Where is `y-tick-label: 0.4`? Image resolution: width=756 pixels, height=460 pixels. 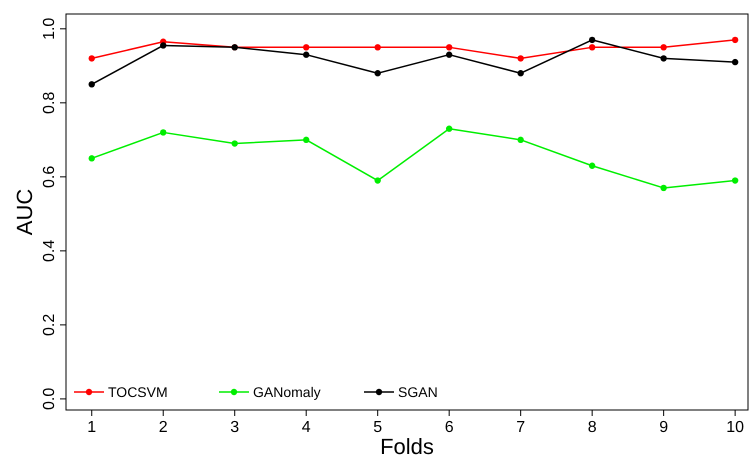
y-tick-label: 0.4 is located at coordinates (49, 251).